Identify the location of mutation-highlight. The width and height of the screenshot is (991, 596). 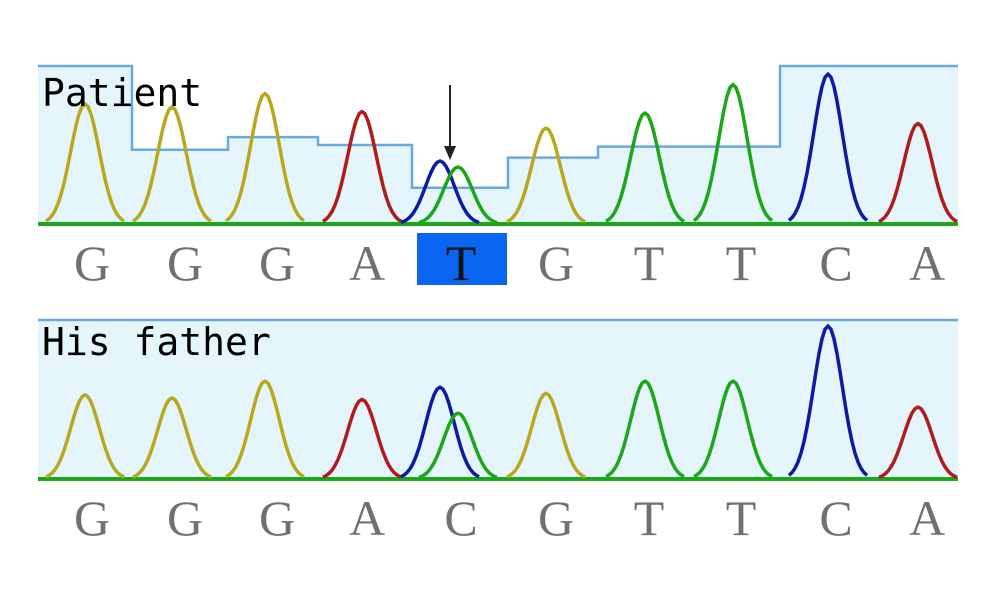
(462, 259).